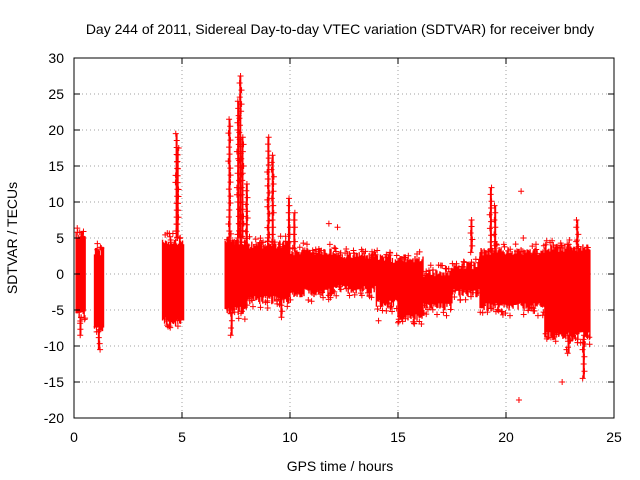 The width and height of the screenshot is (640, 480). I want to click on x-tick-label: 15, so click(398, 437).